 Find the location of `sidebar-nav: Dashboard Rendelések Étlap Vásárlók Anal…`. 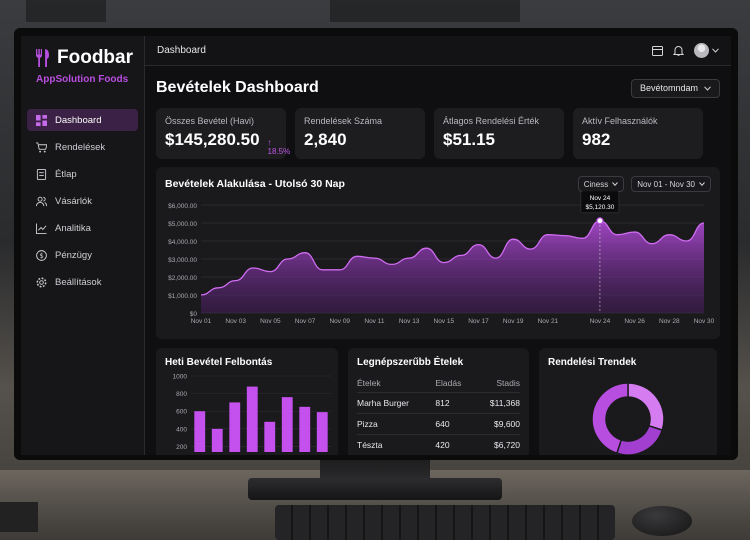

sidebar-nav: Dashboard Rendelések Étlap Vásárlók Anal… is located at coordinates (82, 201).